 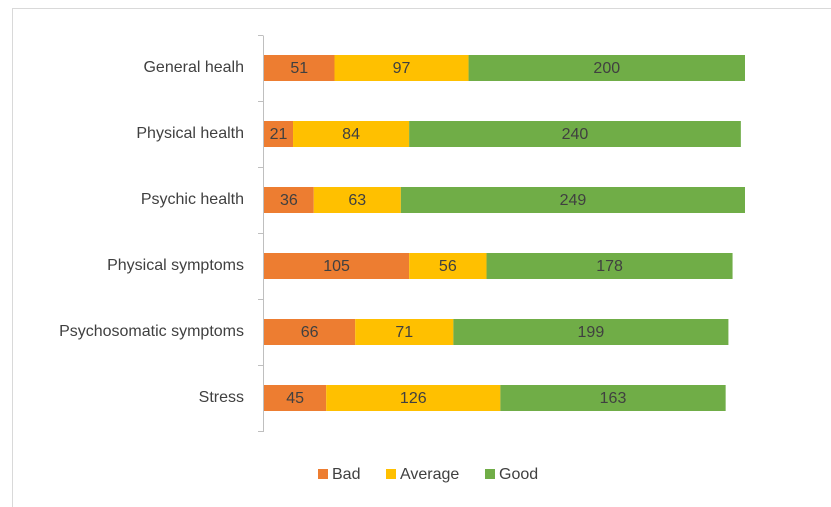 I want to click on data-label: 249, so click(x=573, y=200).